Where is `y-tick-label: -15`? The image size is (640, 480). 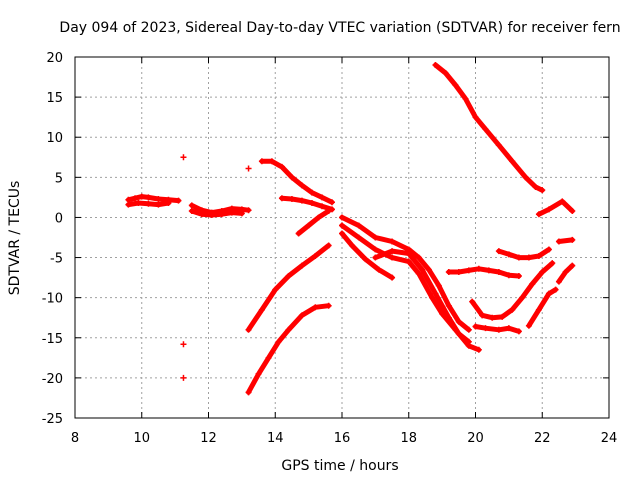
y-tick-label: -15 is located at coordinates (52, 339).